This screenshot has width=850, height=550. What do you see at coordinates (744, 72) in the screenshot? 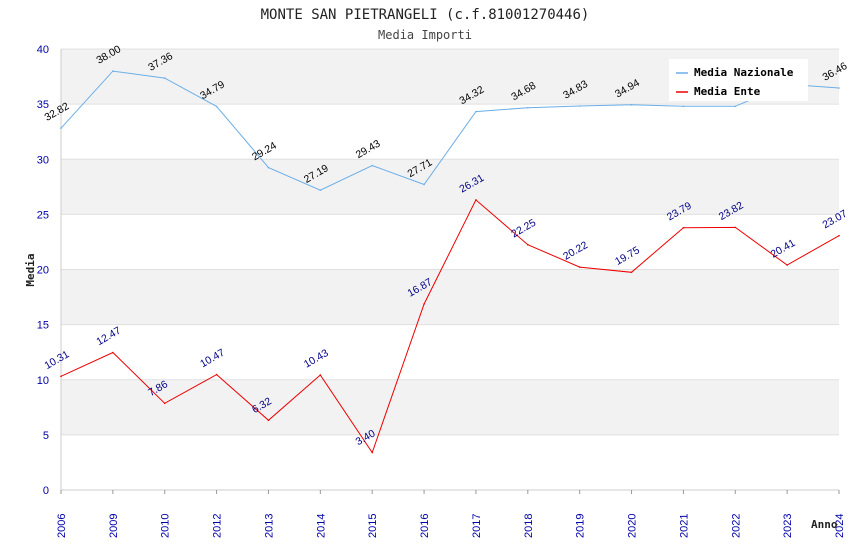
I see `legend-label-nazionale: Media Nazionale` at bounding box center [744, 72].